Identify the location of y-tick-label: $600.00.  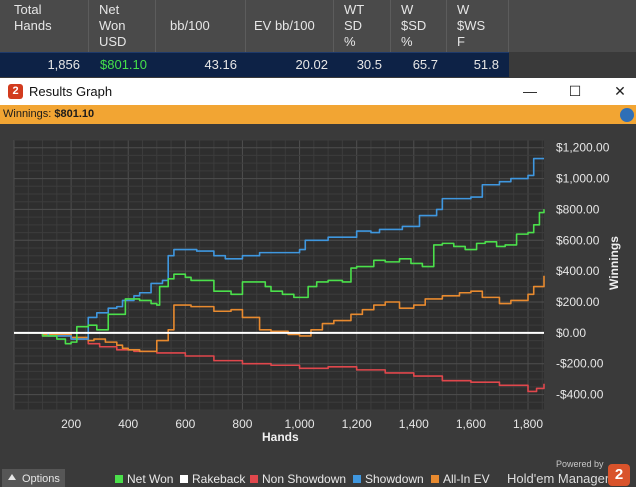
(578, 240).